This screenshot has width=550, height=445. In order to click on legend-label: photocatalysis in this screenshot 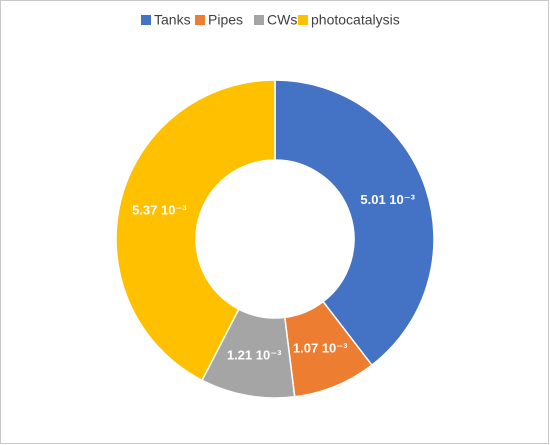, I will do `click(355, 20)`.